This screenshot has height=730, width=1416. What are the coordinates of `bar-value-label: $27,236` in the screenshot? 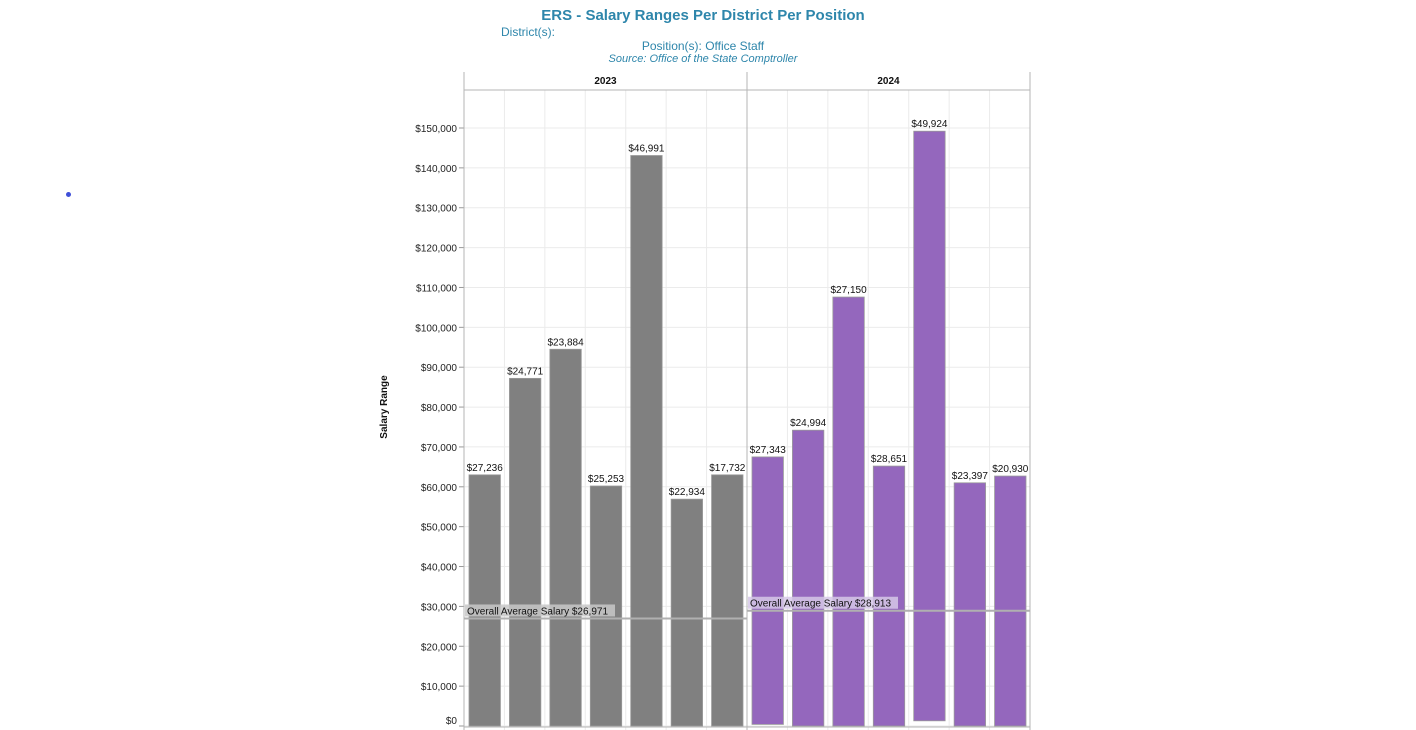 It's located at (485, 468).